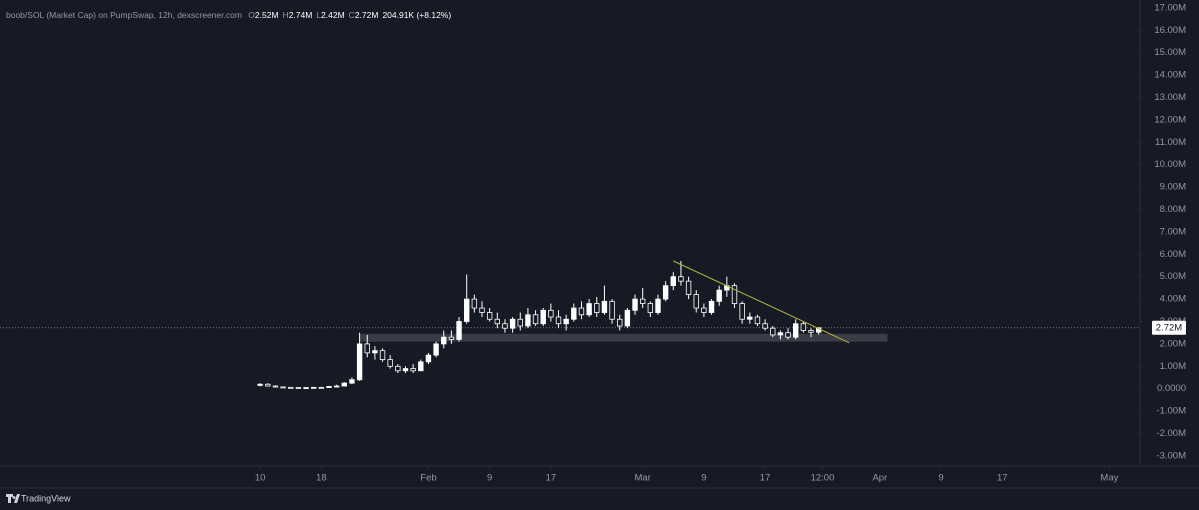  I want to click on y-tick-label: 14.00M, so click(1170, 75).